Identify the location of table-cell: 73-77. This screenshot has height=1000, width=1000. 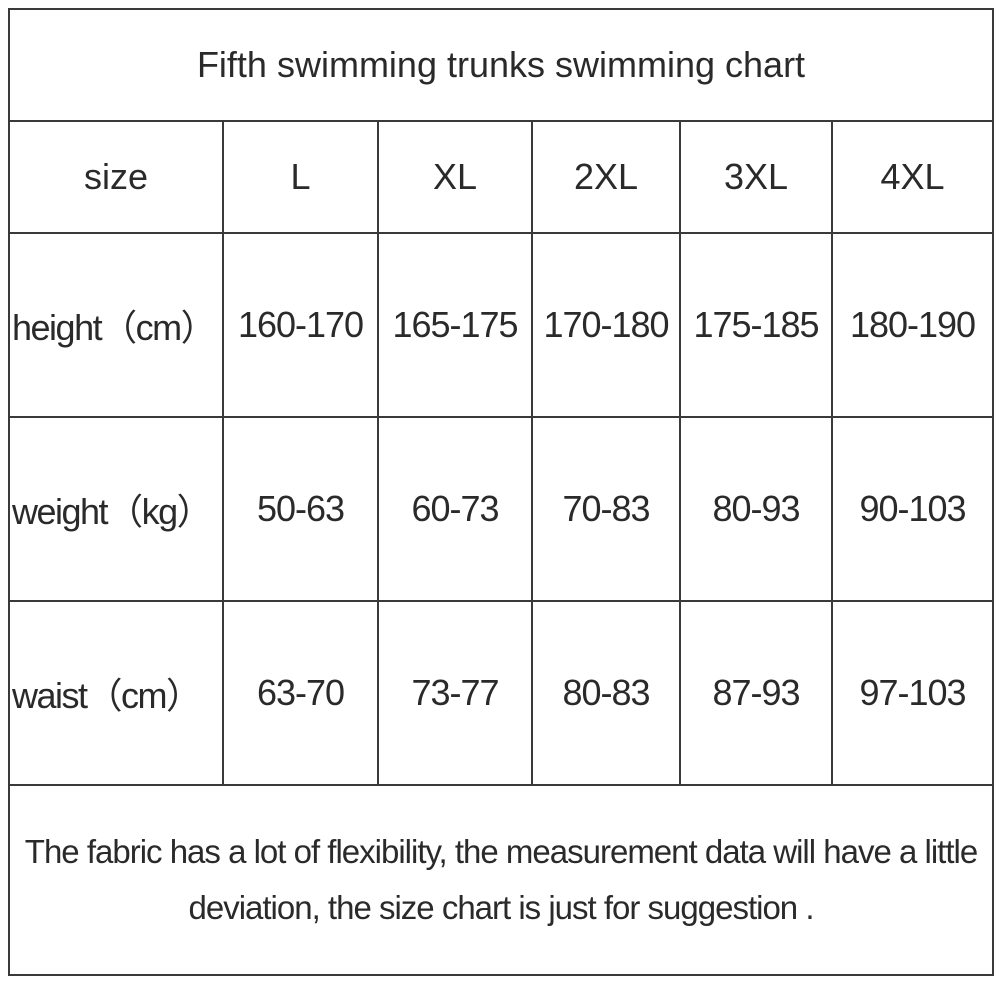
(455, 693).